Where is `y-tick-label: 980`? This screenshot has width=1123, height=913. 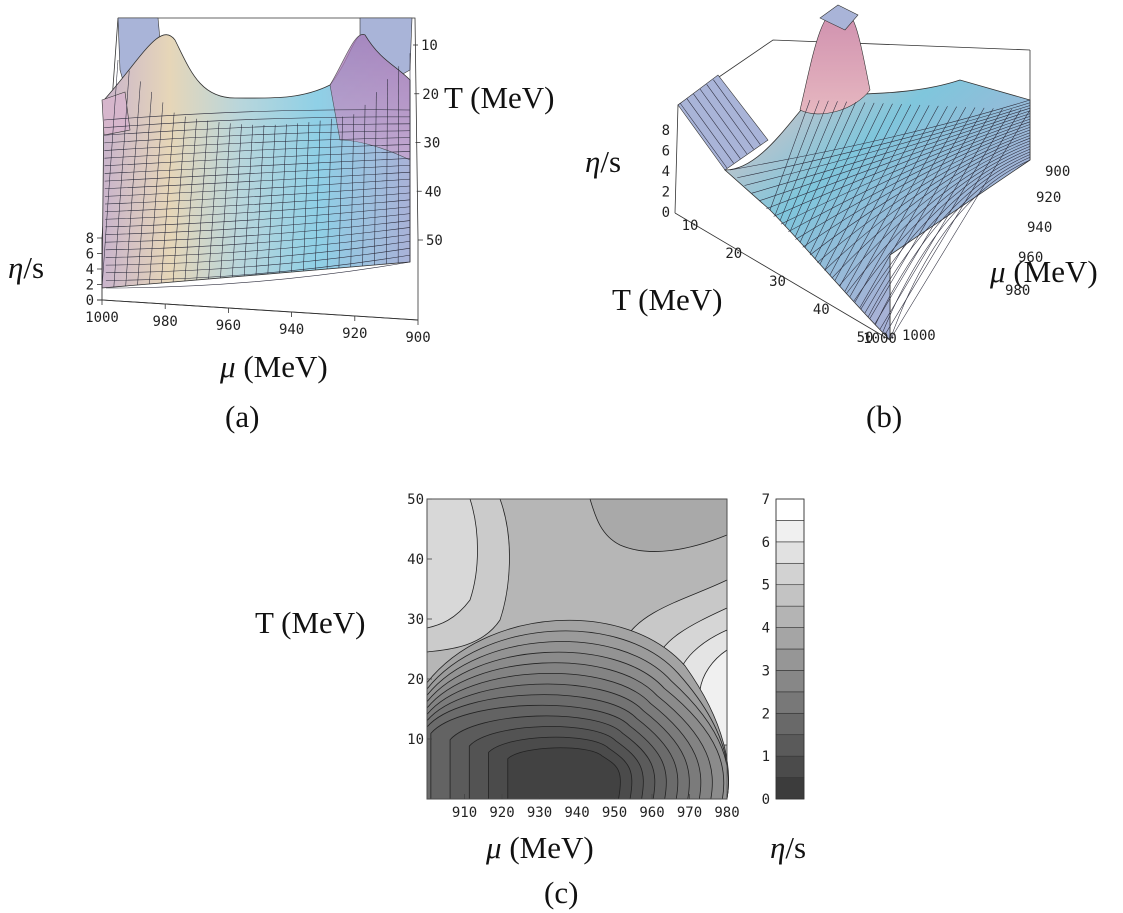
y-tick-label: 980 is located at coordinates (1017, 291).